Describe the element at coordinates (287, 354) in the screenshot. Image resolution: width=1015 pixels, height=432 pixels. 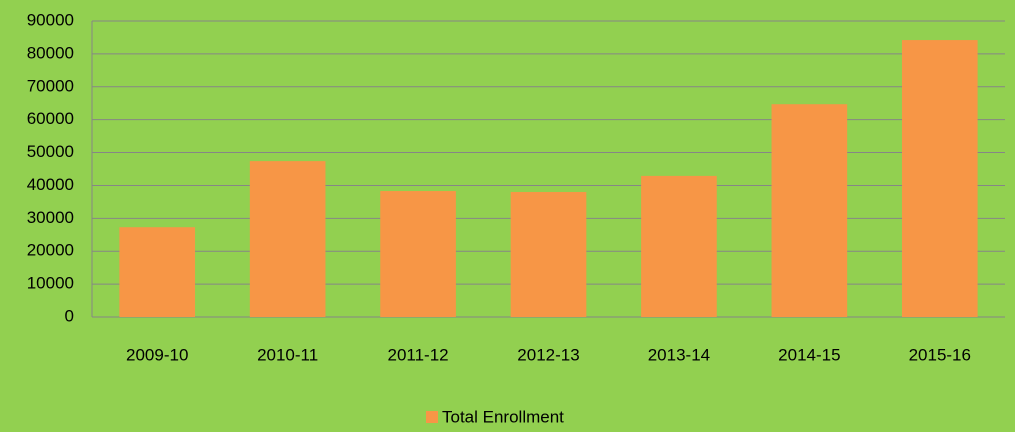
I see `x-tick-label: 2010-11` at that location.